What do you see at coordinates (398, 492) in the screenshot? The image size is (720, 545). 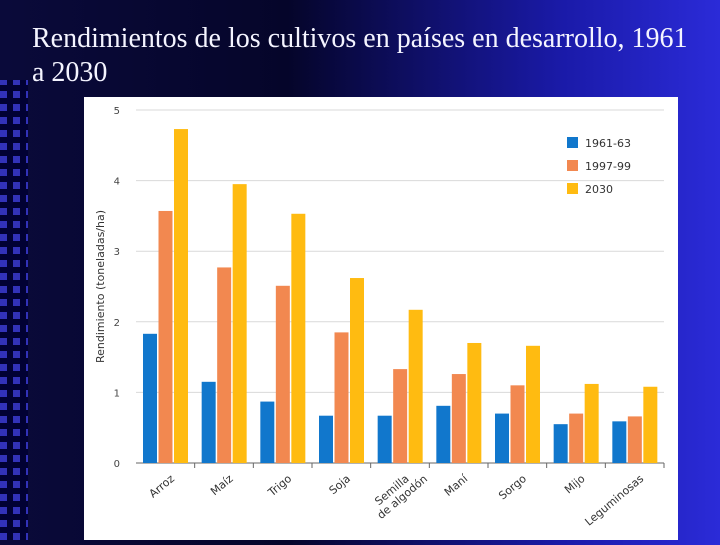 I see `x-tick-label: Semillade algodón` at bounding box center [398, 492].